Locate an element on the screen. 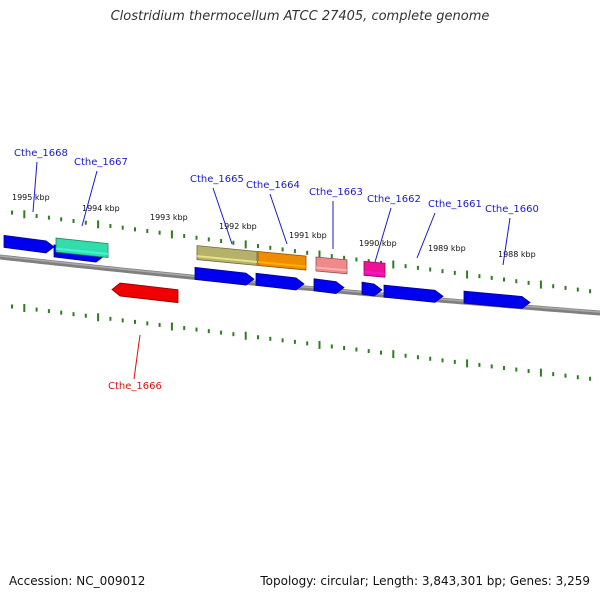 This screenshot has width=600, height=600. kbp-label-7: 1988 kbp is located at coordinates (517, 254).